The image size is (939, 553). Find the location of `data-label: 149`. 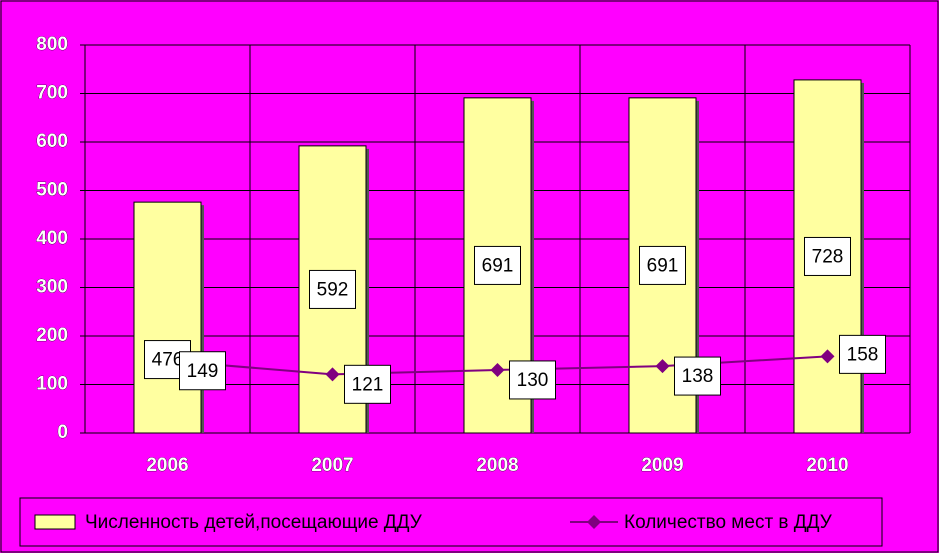

data-label: 149 is located at coordinates (203, 371).